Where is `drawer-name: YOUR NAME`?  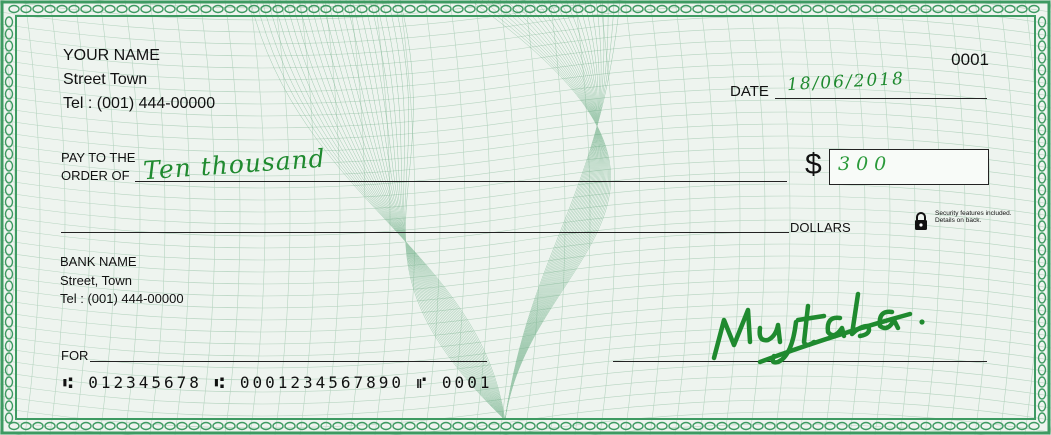
drawer-name: YOUR NAME is located at coordinates (111, 55).